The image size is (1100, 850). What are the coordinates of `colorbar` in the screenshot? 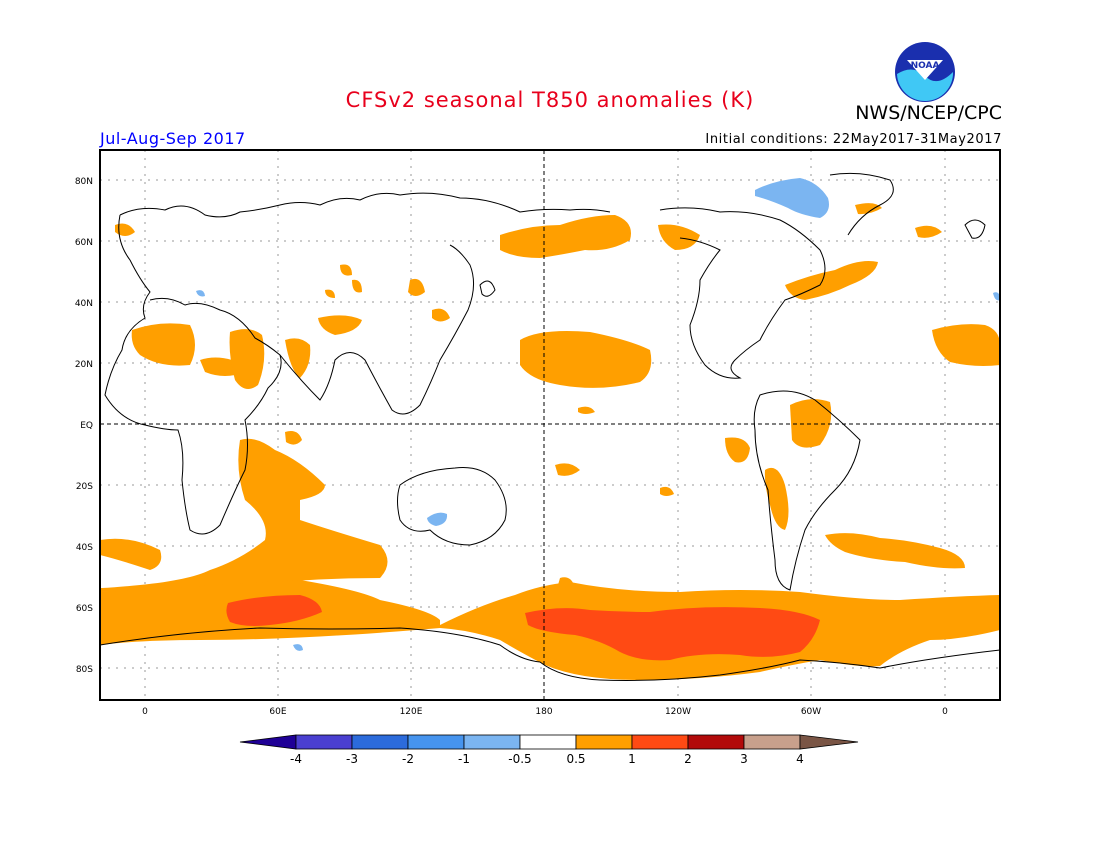 It's located at (549, 742).